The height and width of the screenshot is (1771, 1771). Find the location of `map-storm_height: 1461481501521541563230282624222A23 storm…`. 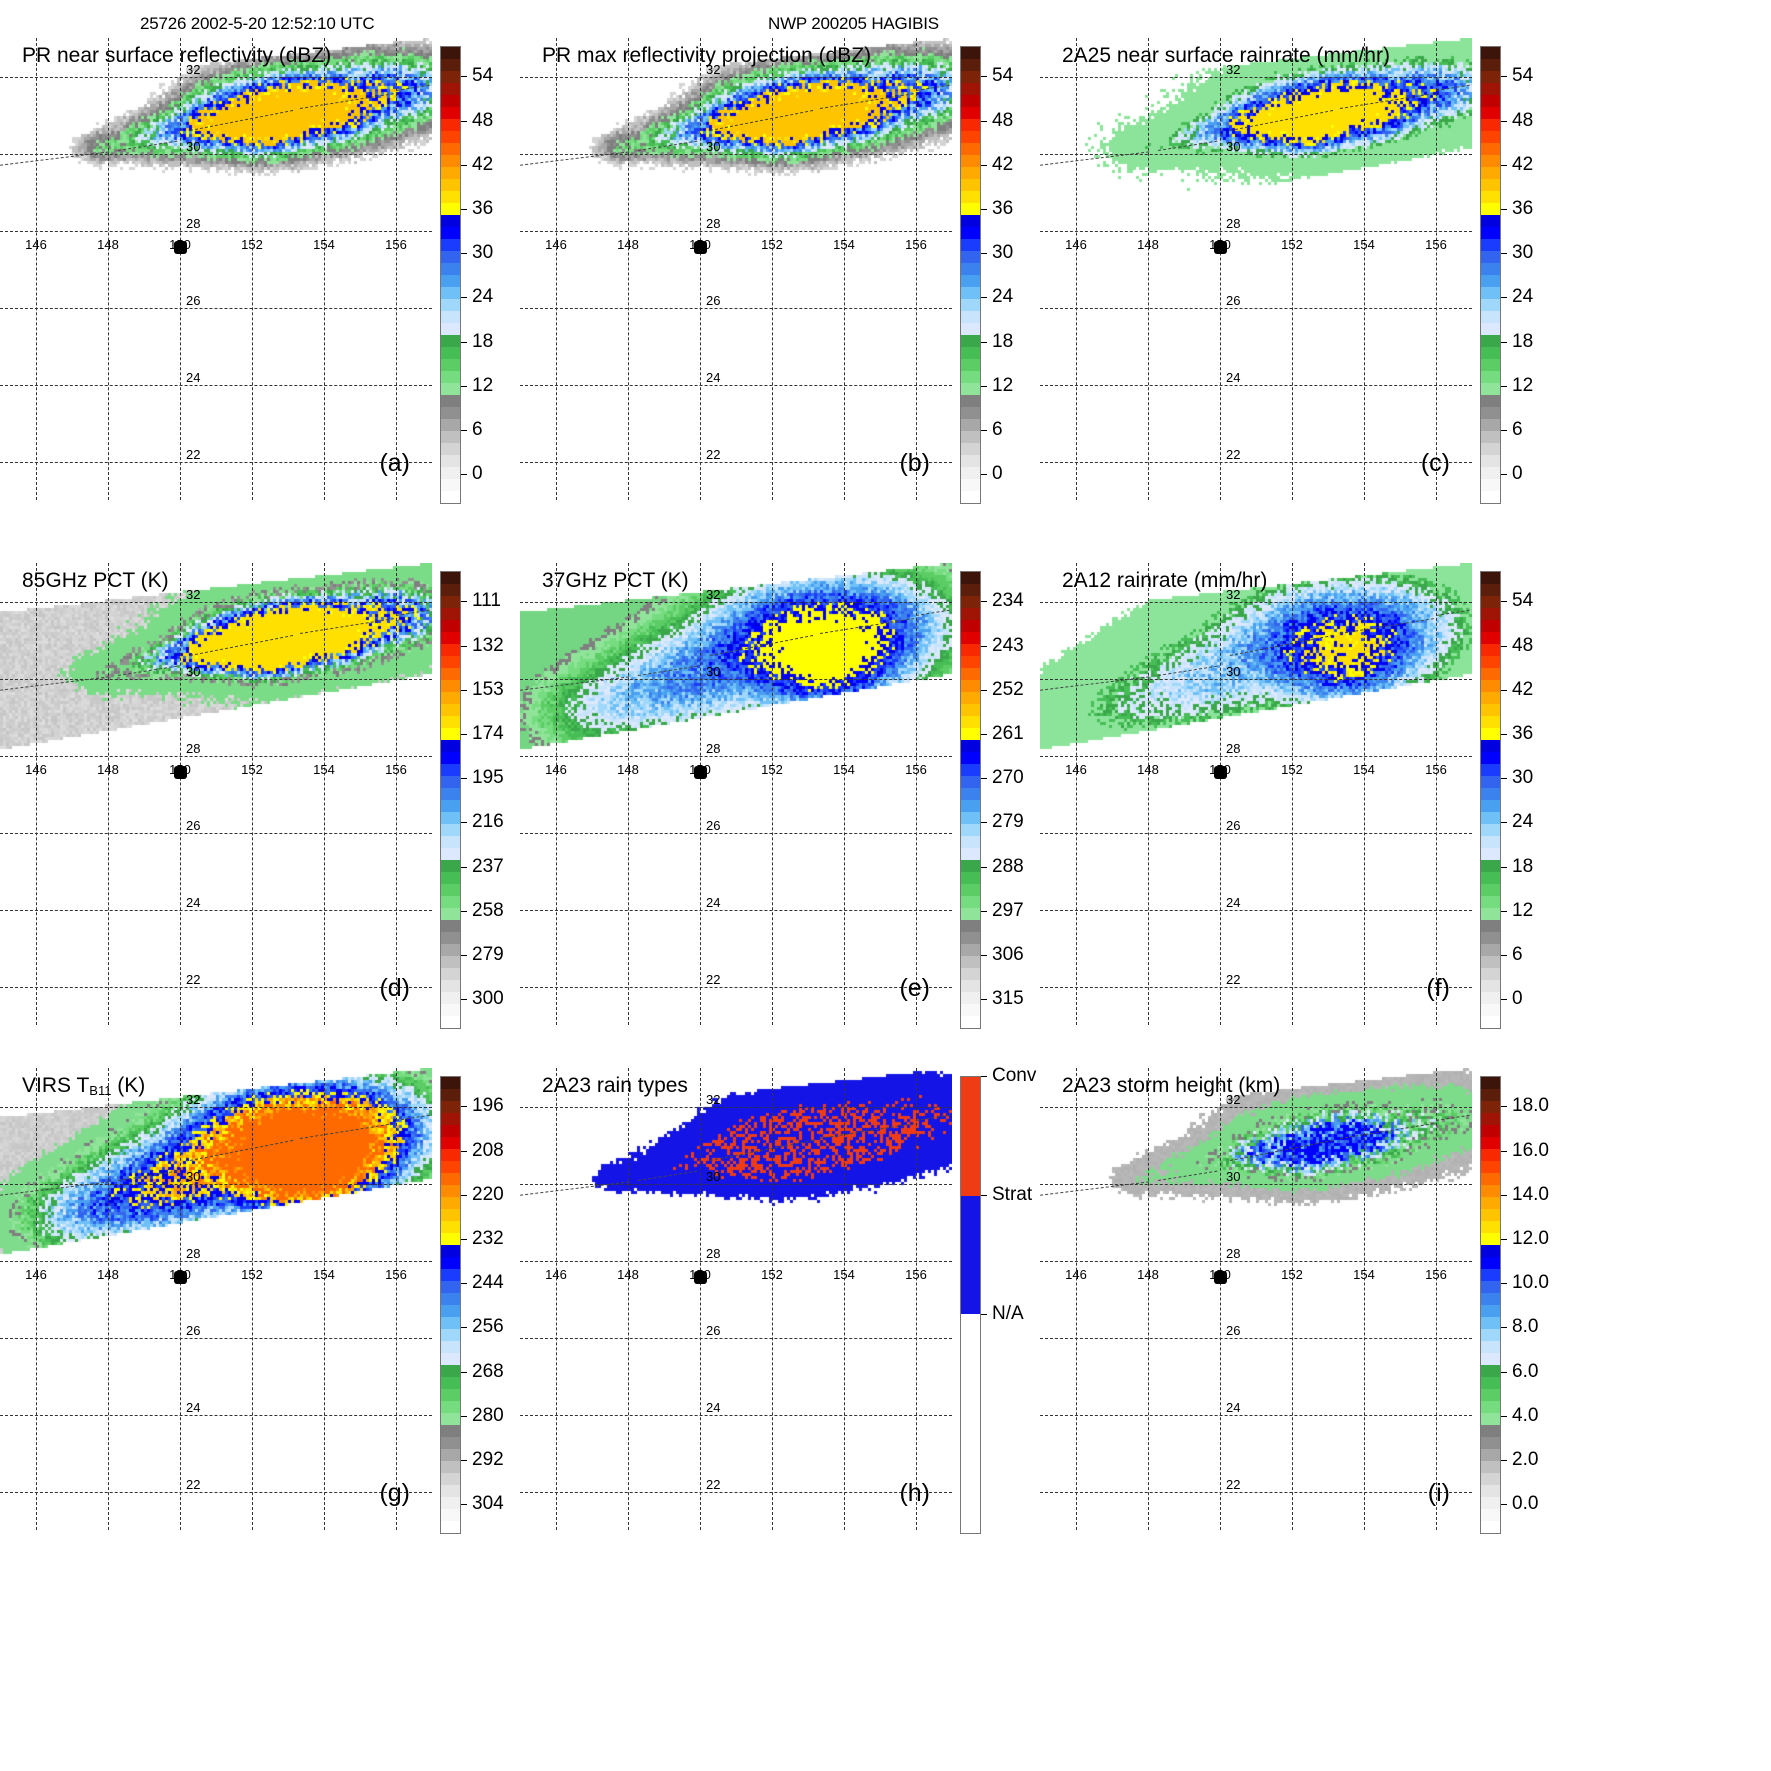

map-storm_height: 1461481501521541563230282624222A23 storm… is located at coordinates (1256, 1299).